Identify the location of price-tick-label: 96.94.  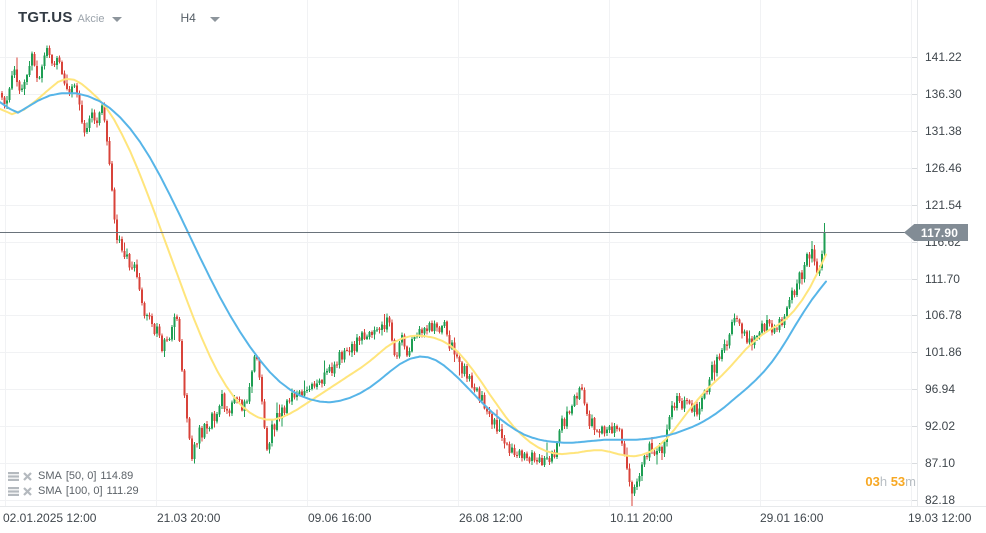
(940, 389).